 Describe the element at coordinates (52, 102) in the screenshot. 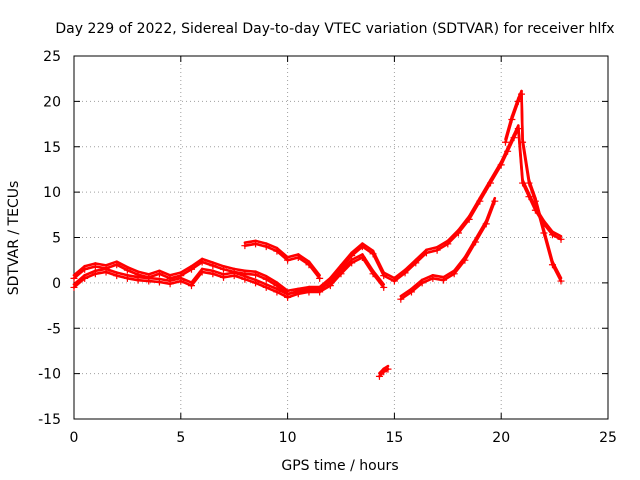

I see `y-tick-label: 20` at that location.